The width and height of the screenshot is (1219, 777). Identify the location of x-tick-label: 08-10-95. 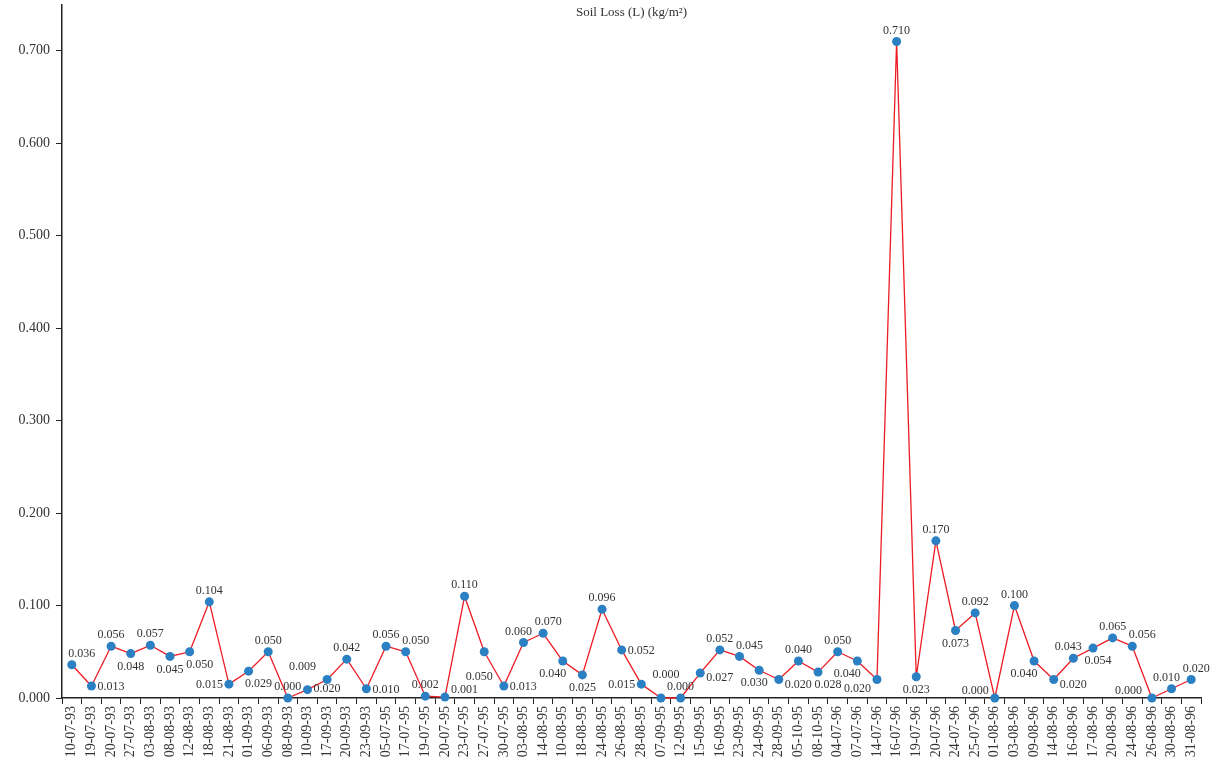
(817, 732).